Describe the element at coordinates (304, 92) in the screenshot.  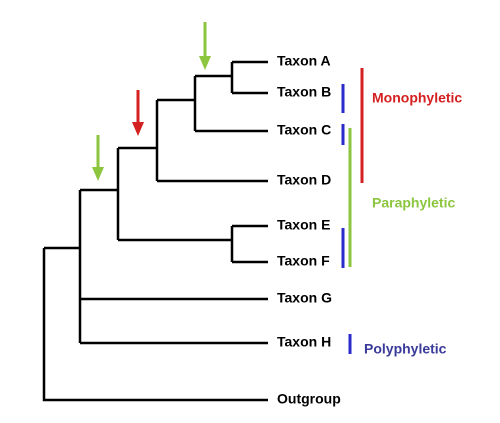
I see `taxon-label: Taxon B` at that location.